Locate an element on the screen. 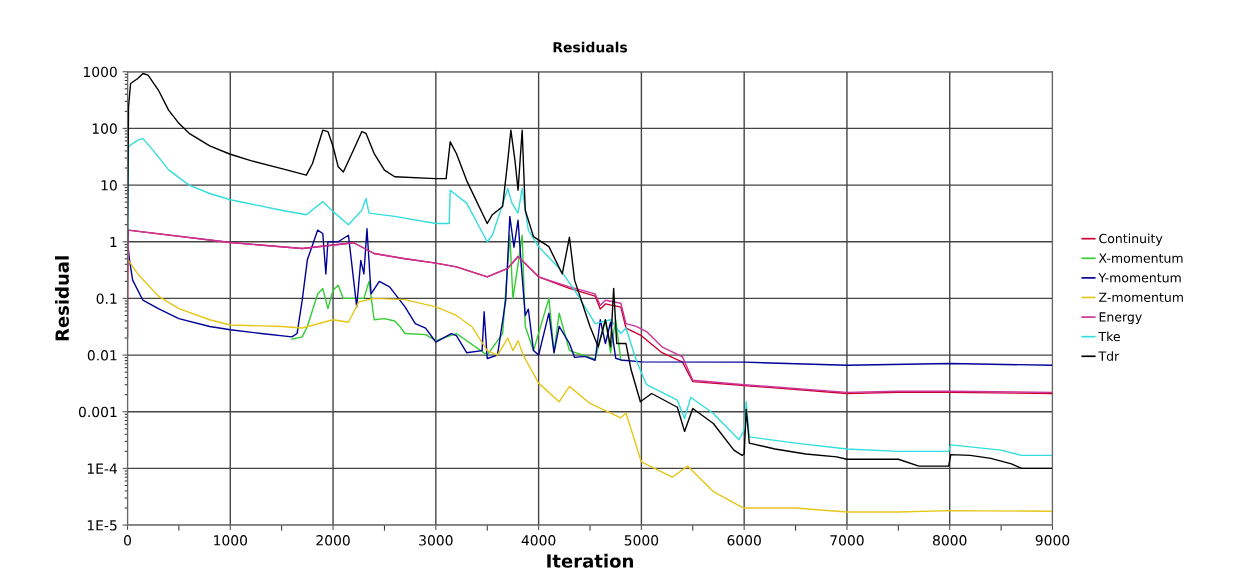  y-tick-label: 0.001 is located at coordinates (97, 412).